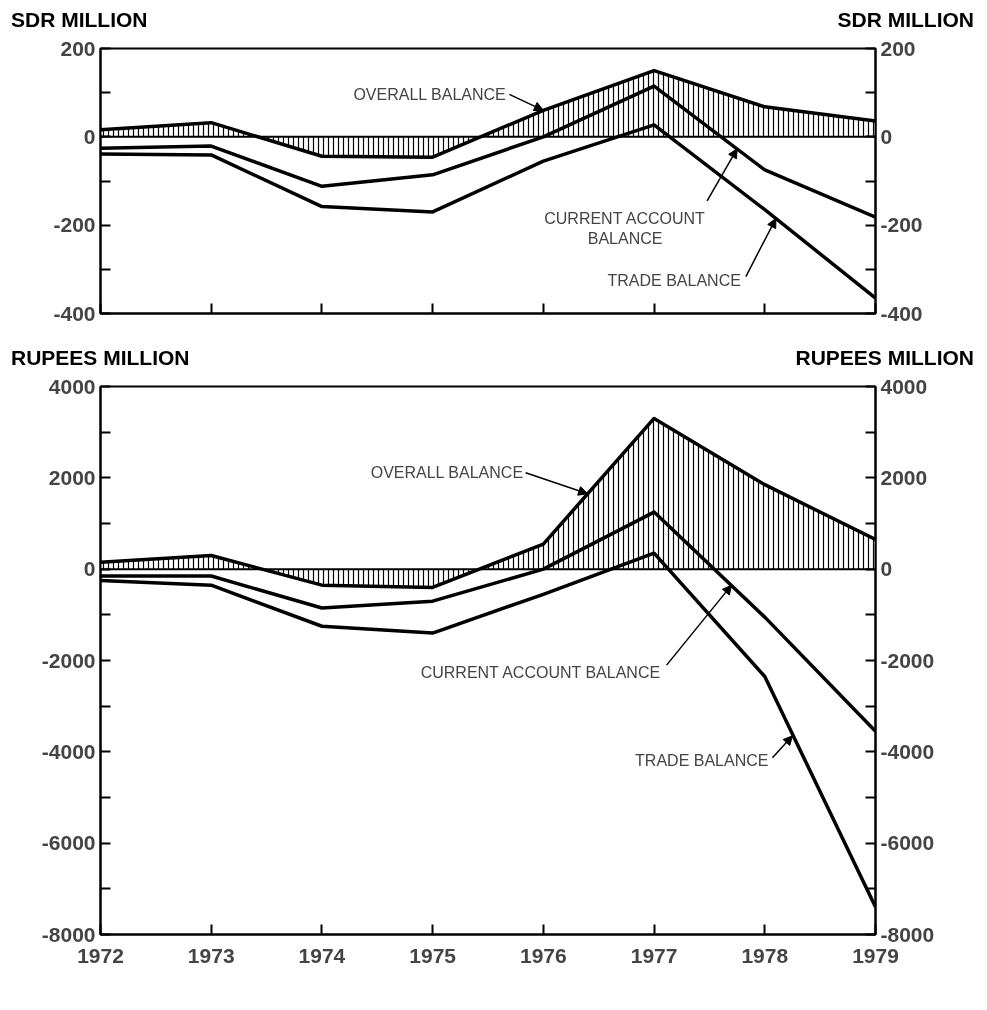  Describe the element at coordinates (875, 955) in the screenshot. I see `x-tick-label: 1979` at that location.